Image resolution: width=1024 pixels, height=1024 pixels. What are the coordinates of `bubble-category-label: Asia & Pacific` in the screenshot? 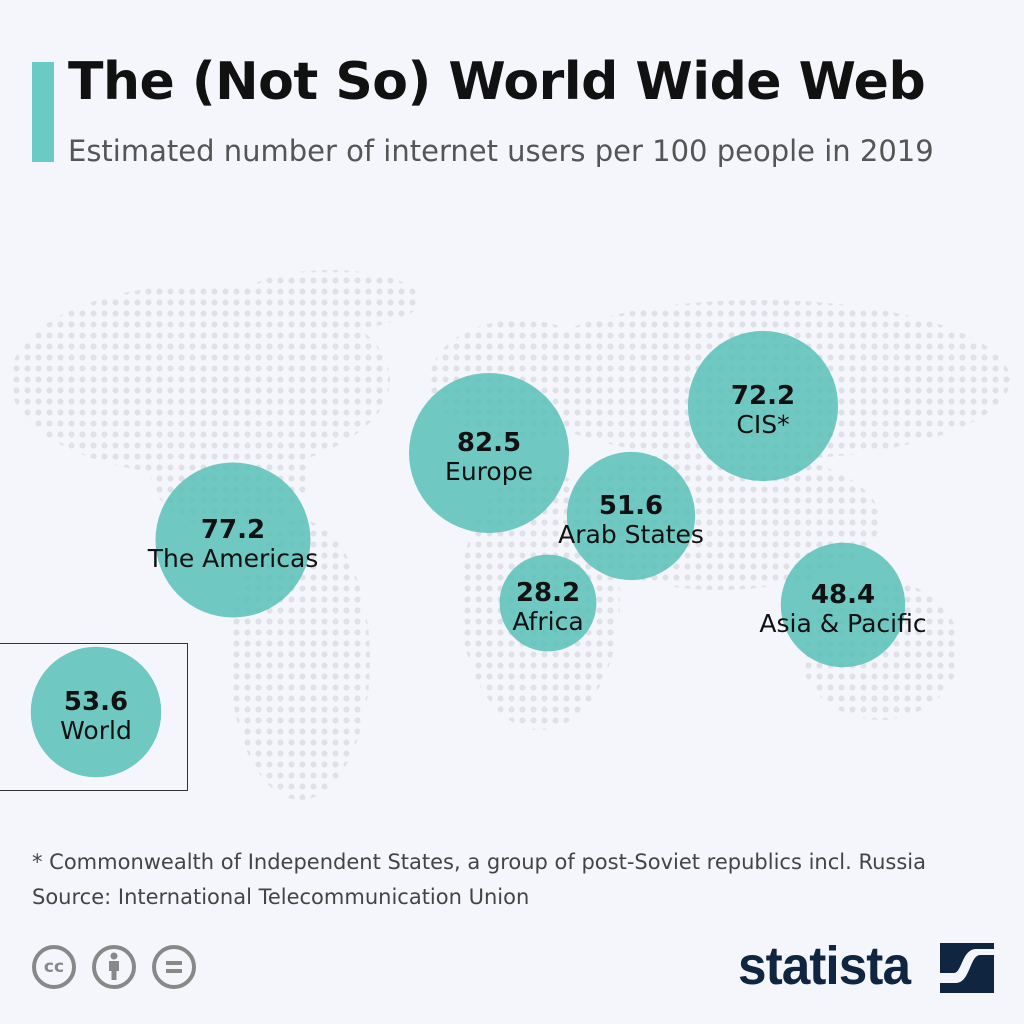 It's located at (842, 623).